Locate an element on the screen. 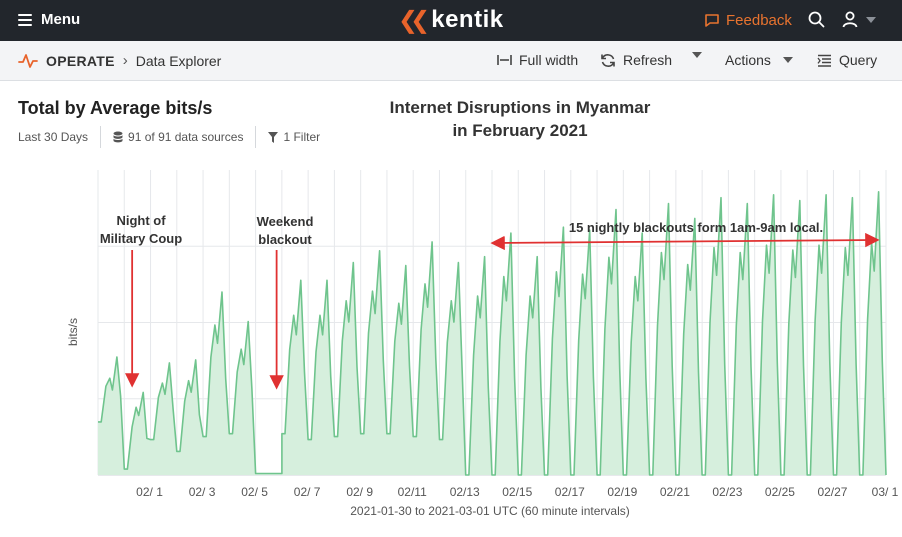 The height and width of the screenshot is (537, 902). search-icon is located at coordinates (816, 19).